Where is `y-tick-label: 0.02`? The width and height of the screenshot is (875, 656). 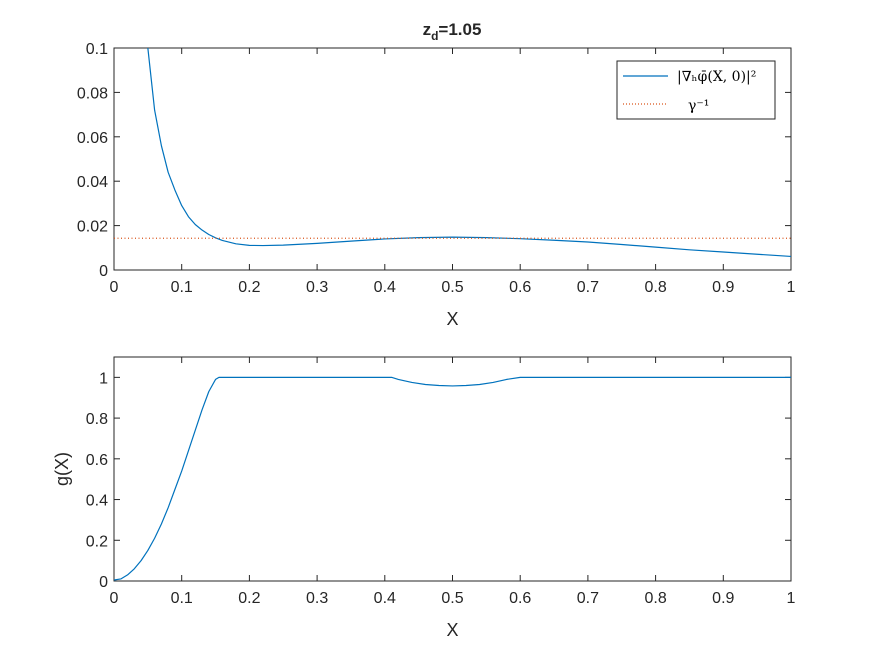 y-tick-label: 0.02 is located at coordinates (92, 227).